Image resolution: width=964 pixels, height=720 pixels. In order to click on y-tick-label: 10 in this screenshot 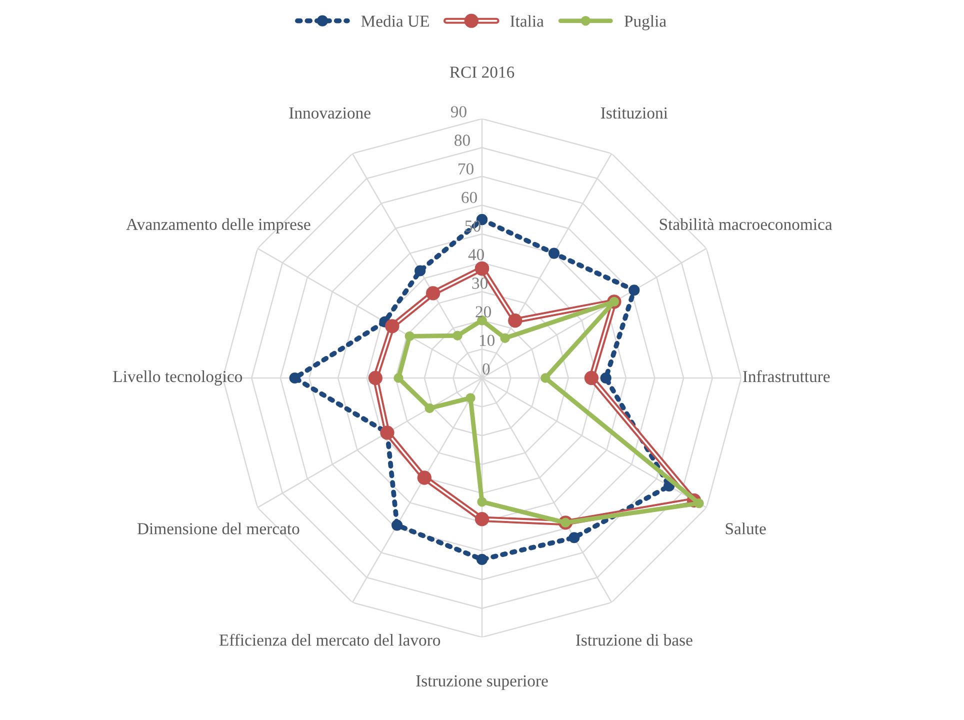, I will do `click(487, 340)`.